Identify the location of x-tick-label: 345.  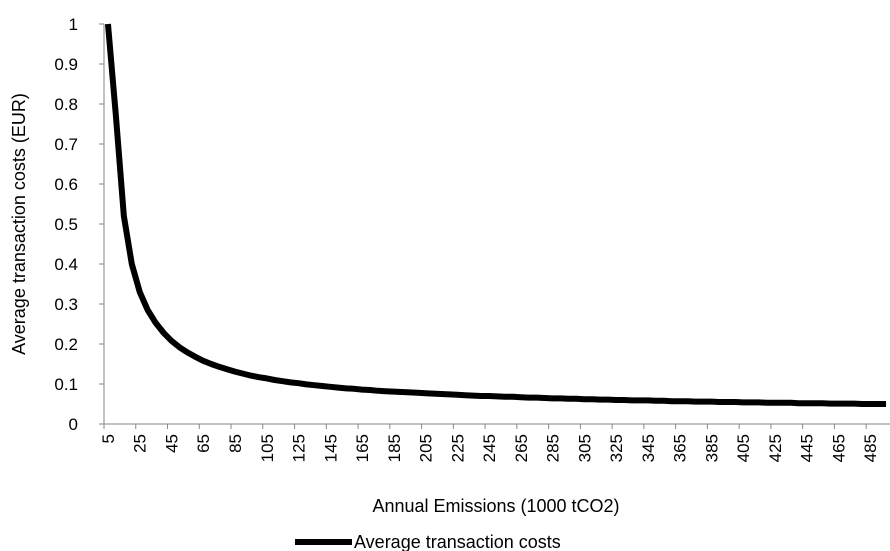
(648, 448).